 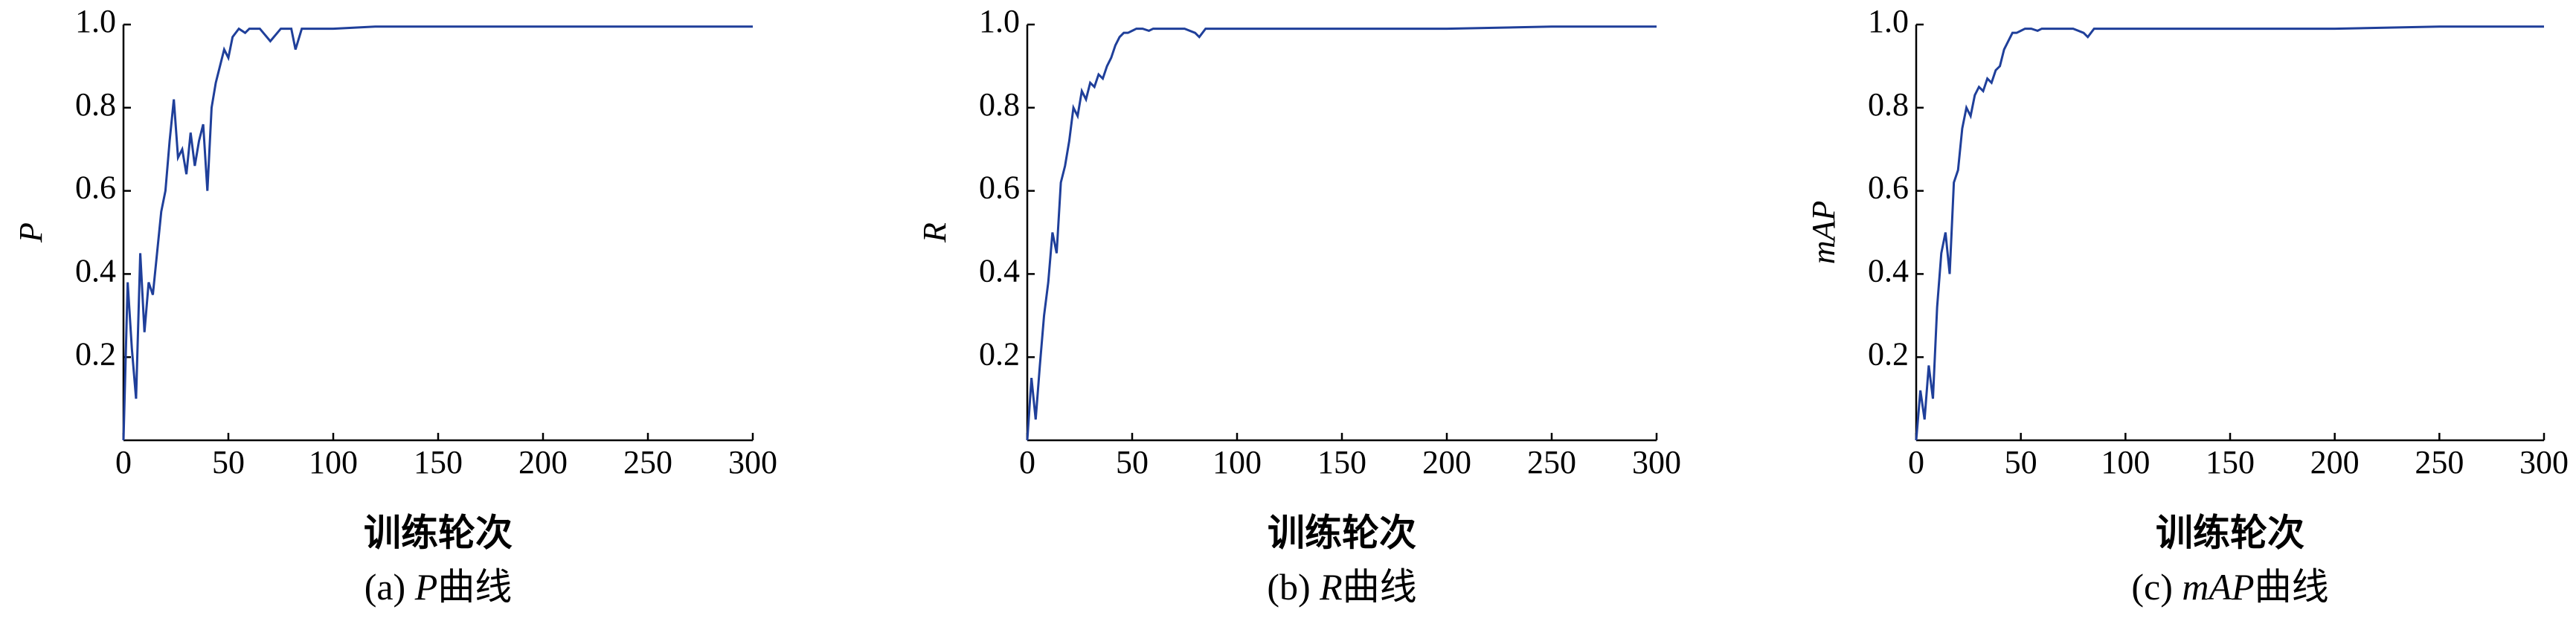 What do you see at coordinates (2152, 587) in the screenshot?
I see `caption-prefix: (c)` at bounding box center [2152, 587].